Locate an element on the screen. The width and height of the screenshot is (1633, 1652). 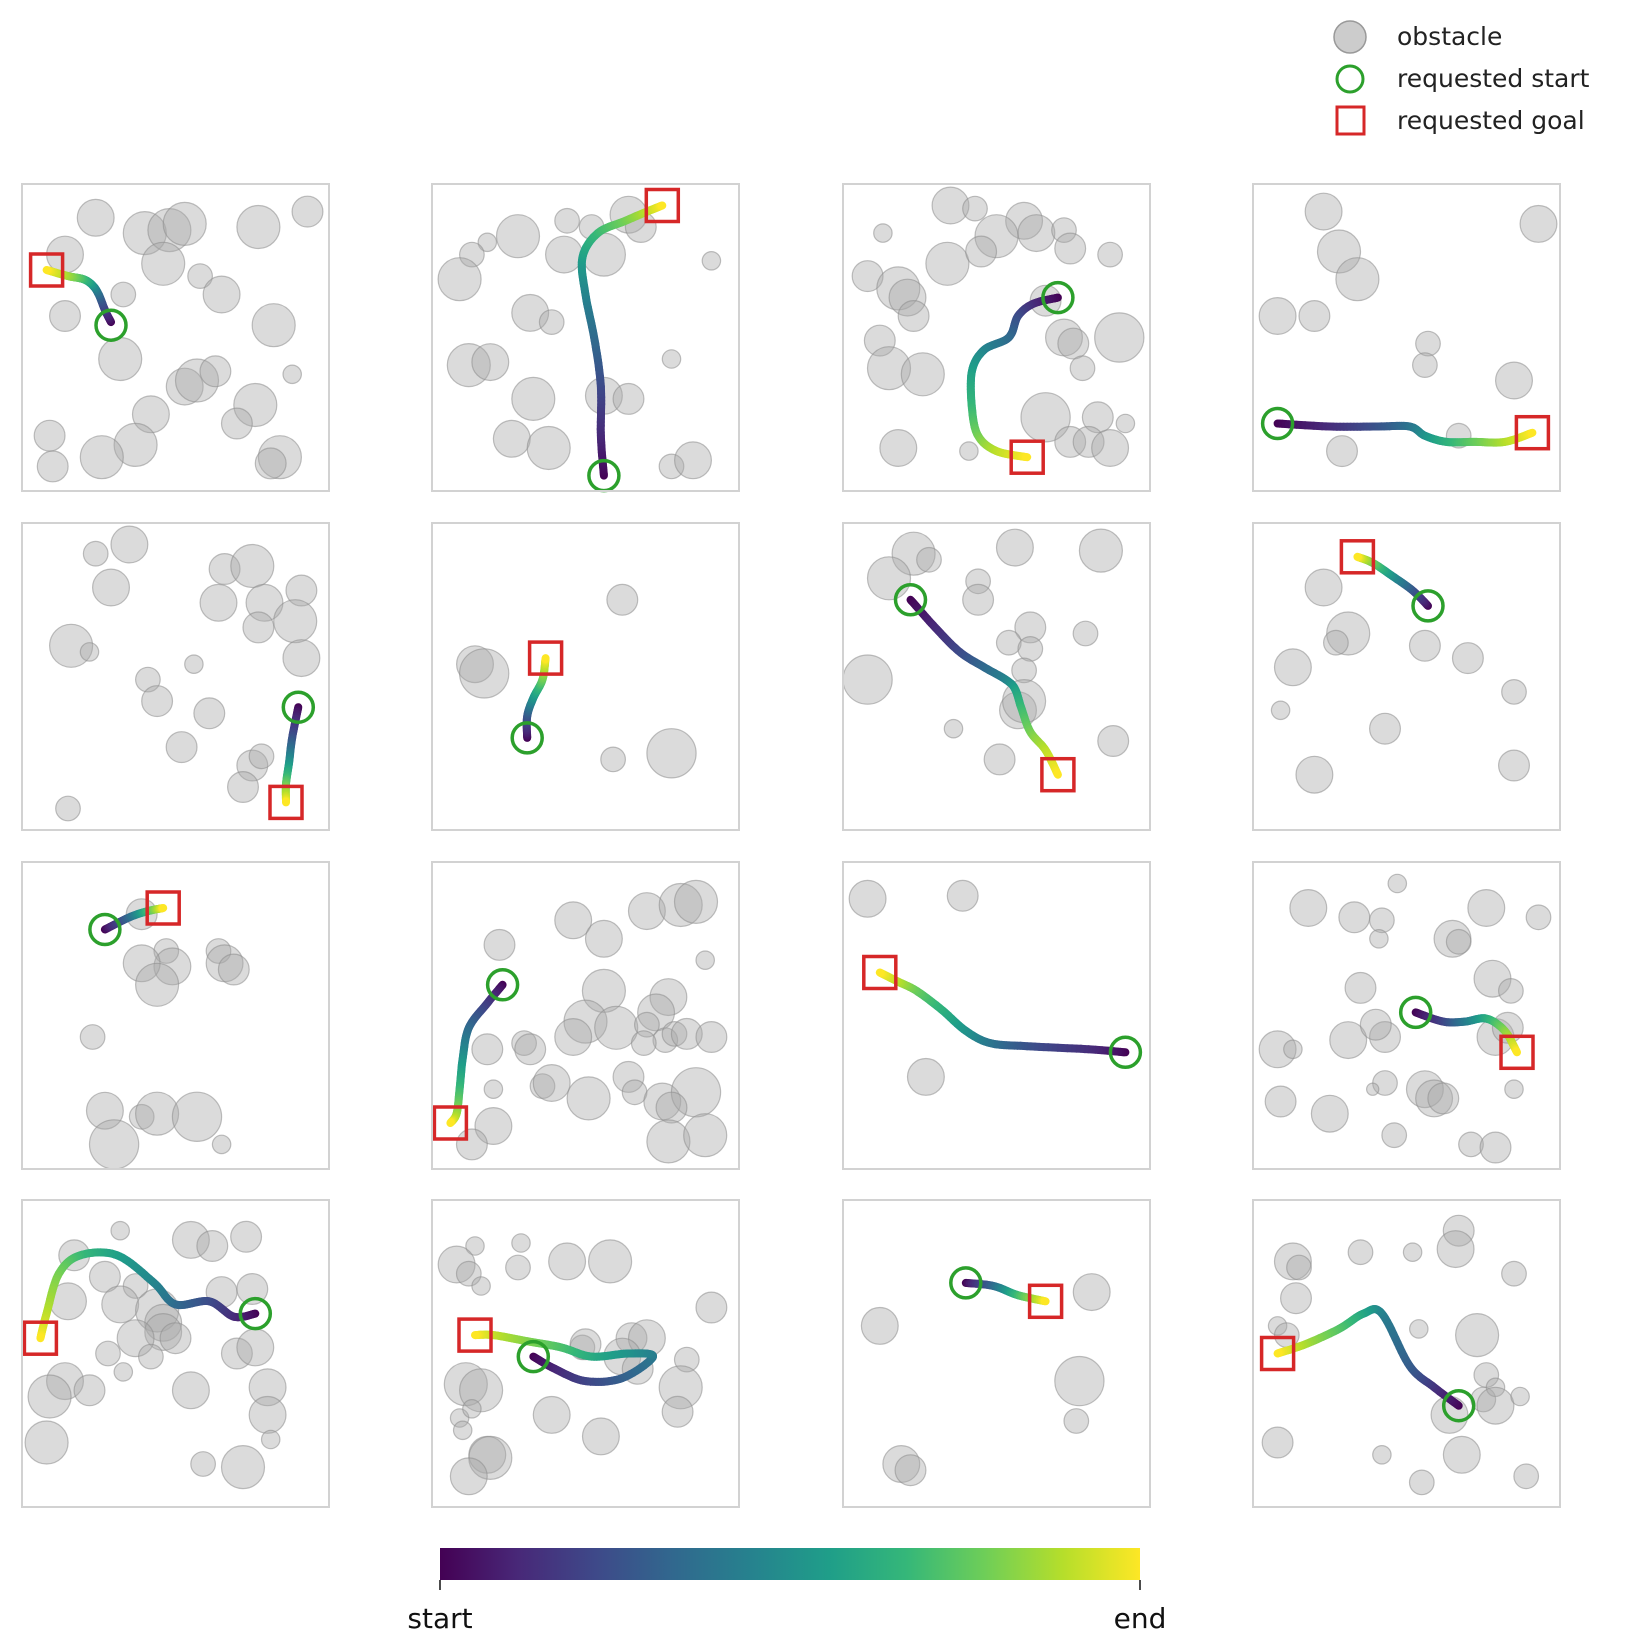
legend-obstacle-marker is located at coordinates (1350, 37).